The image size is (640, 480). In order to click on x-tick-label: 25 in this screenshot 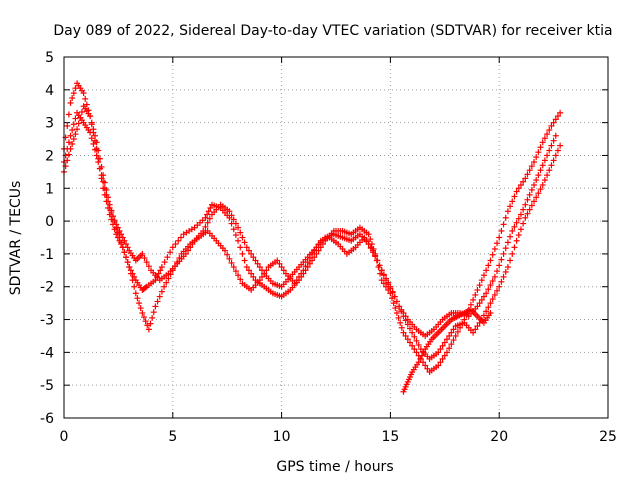, I will do `click(608, 437)`.